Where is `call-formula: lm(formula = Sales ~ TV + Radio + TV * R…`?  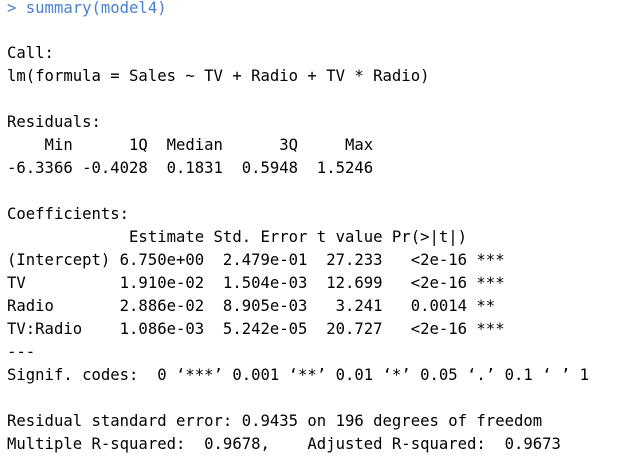
call-formula: lm(formula = Sales ~ TV + Radio + TV * R… is located at coordinates (218, 76).